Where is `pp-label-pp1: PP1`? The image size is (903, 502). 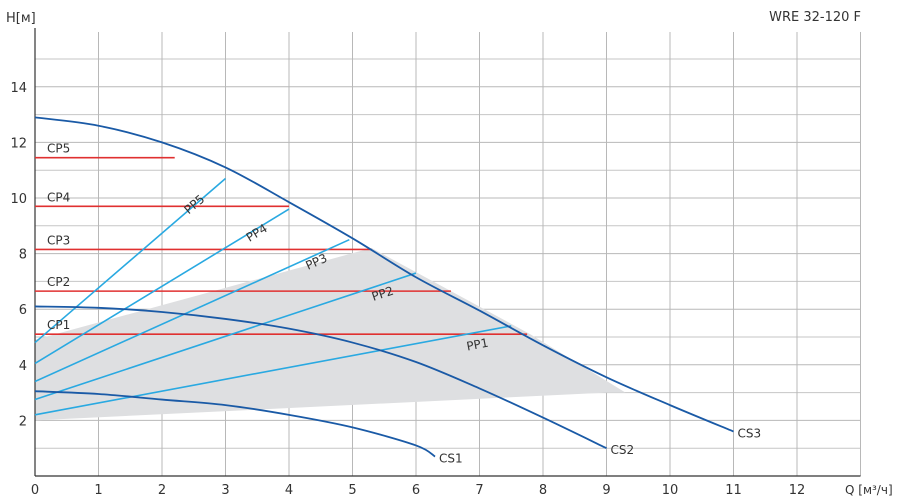
pp-label-pp1: PP1 is located at coordinates (477, 345).